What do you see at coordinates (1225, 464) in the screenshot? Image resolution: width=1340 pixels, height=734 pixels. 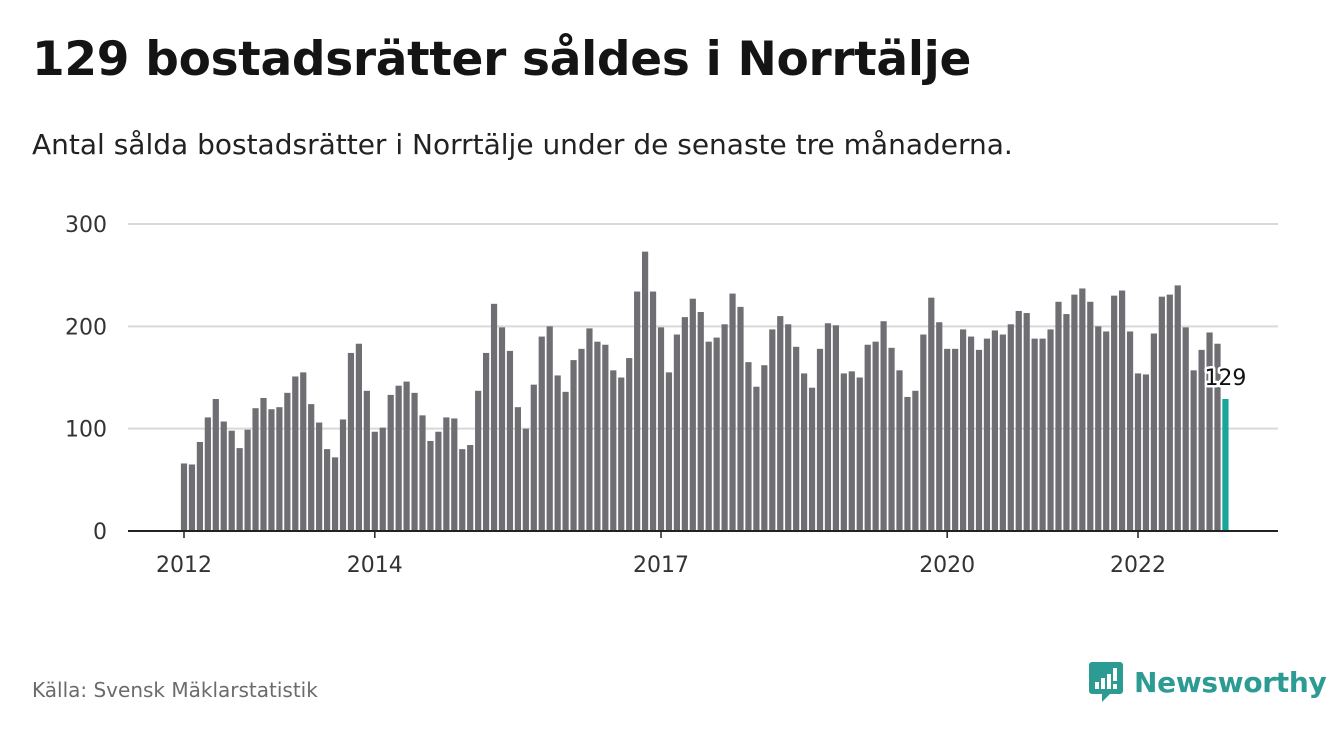 I see `bar-highlight` at bounding box center [1225, 464].